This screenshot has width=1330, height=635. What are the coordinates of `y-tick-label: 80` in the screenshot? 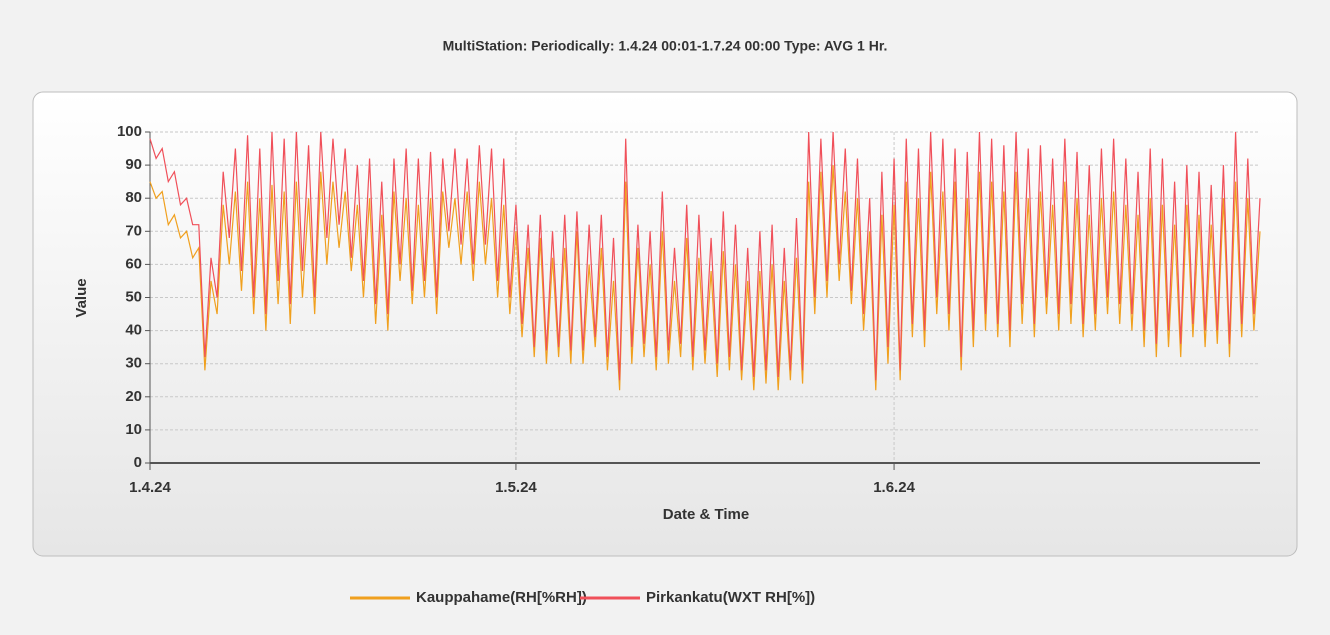 It's located at (133, 197).